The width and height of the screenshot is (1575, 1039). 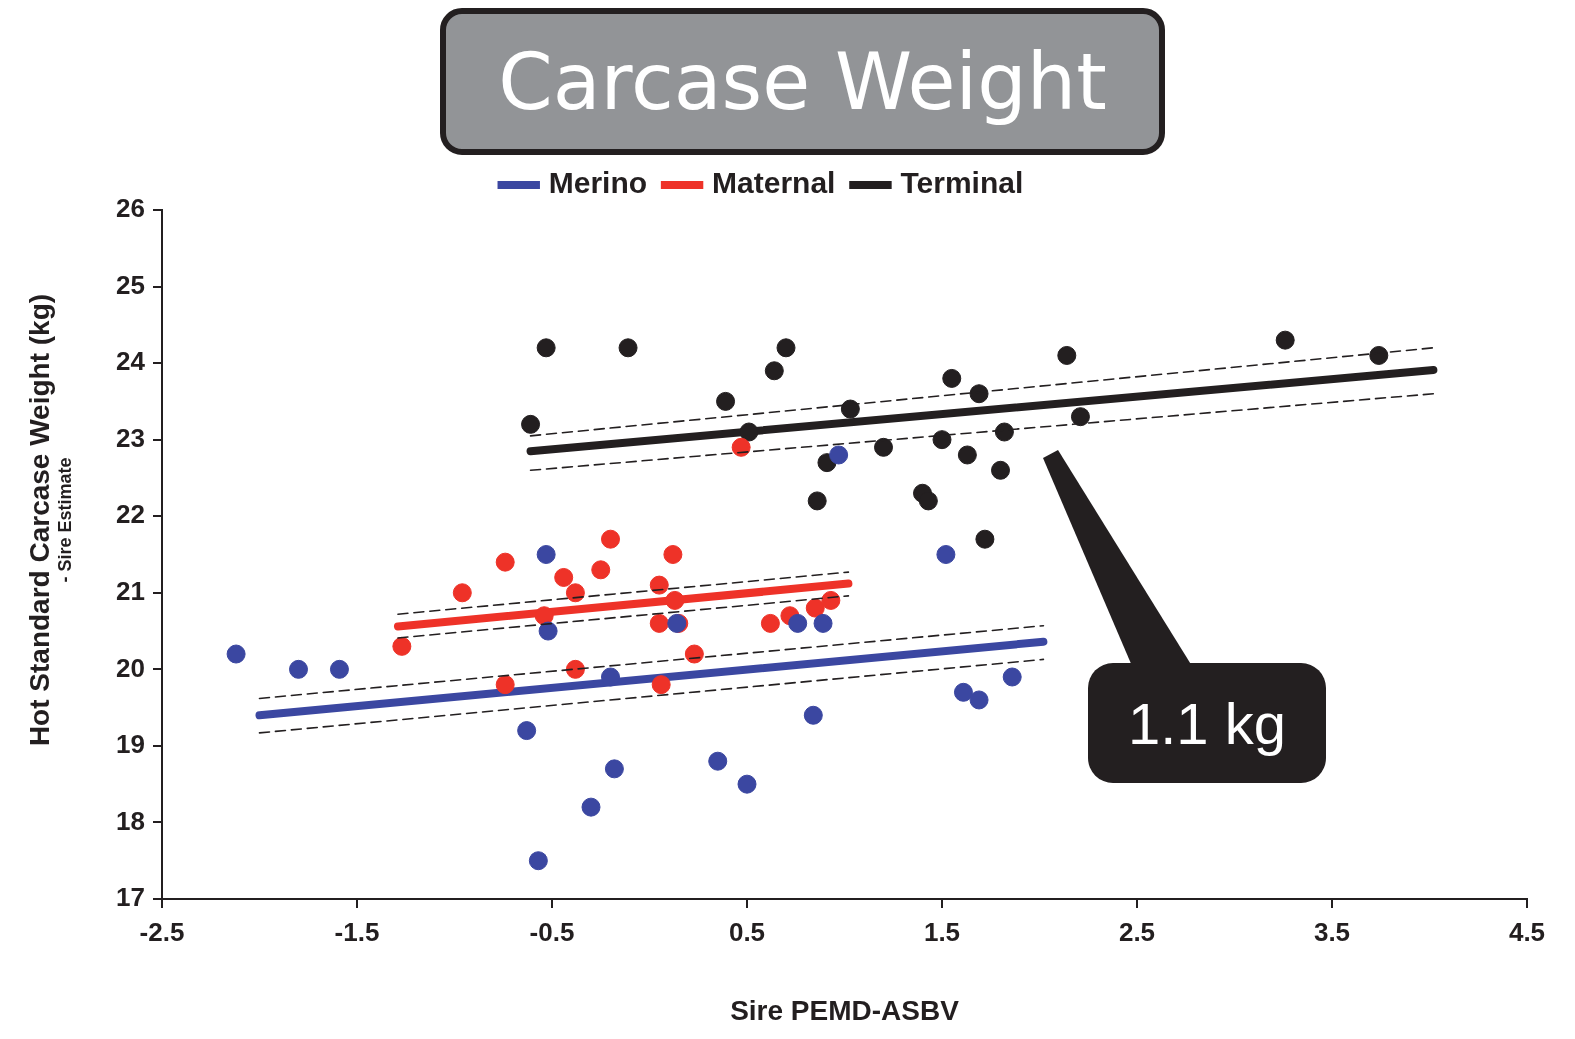 What do you see at coordinates (845, 1010) in the screenshot?
I see `x-axis-title: Sire PEMD-ASBV` at bounding box center [845, 1010].